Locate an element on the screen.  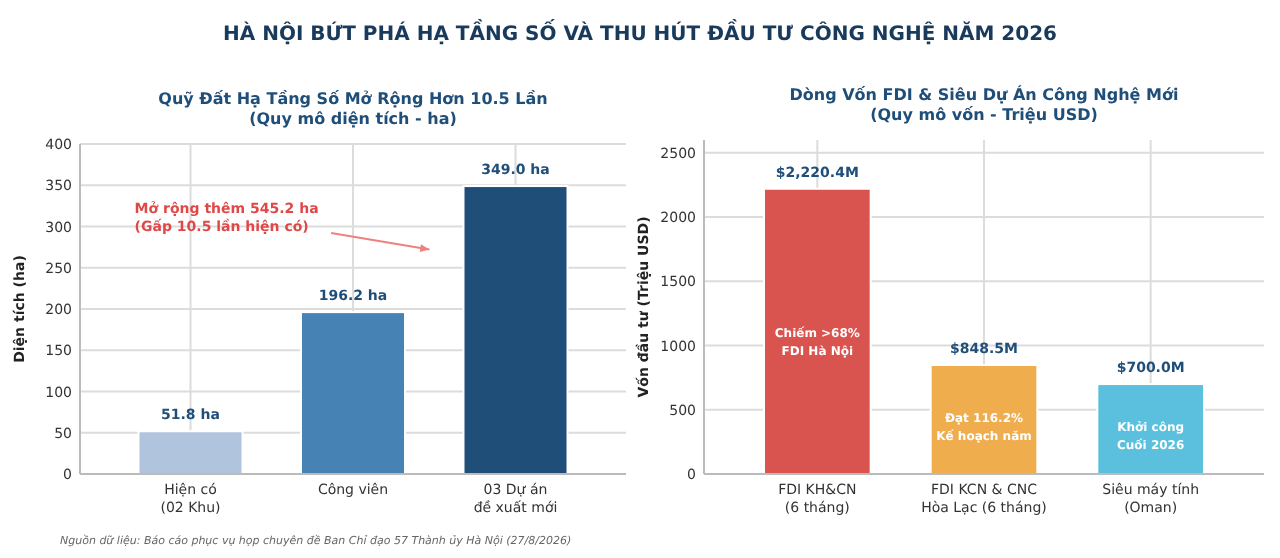
chart-subtitle: Dòng Vốn FDI & Siêu Dự Án Công Nghệ Mới (Quy mô vốn - Triệu USD) is located at coordinates (984, 104).